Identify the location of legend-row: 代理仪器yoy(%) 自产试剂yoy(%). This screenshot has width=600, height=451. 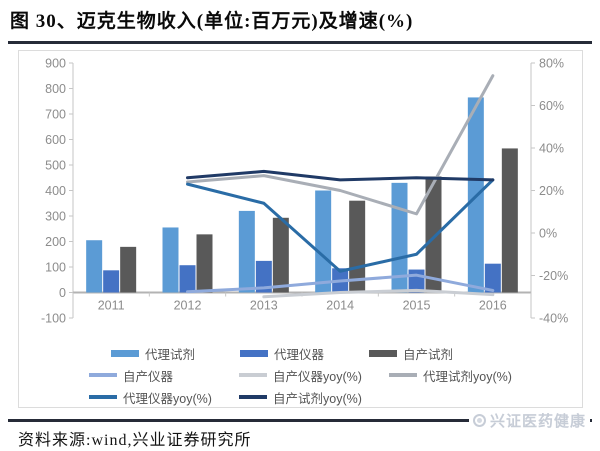
(300, 397).